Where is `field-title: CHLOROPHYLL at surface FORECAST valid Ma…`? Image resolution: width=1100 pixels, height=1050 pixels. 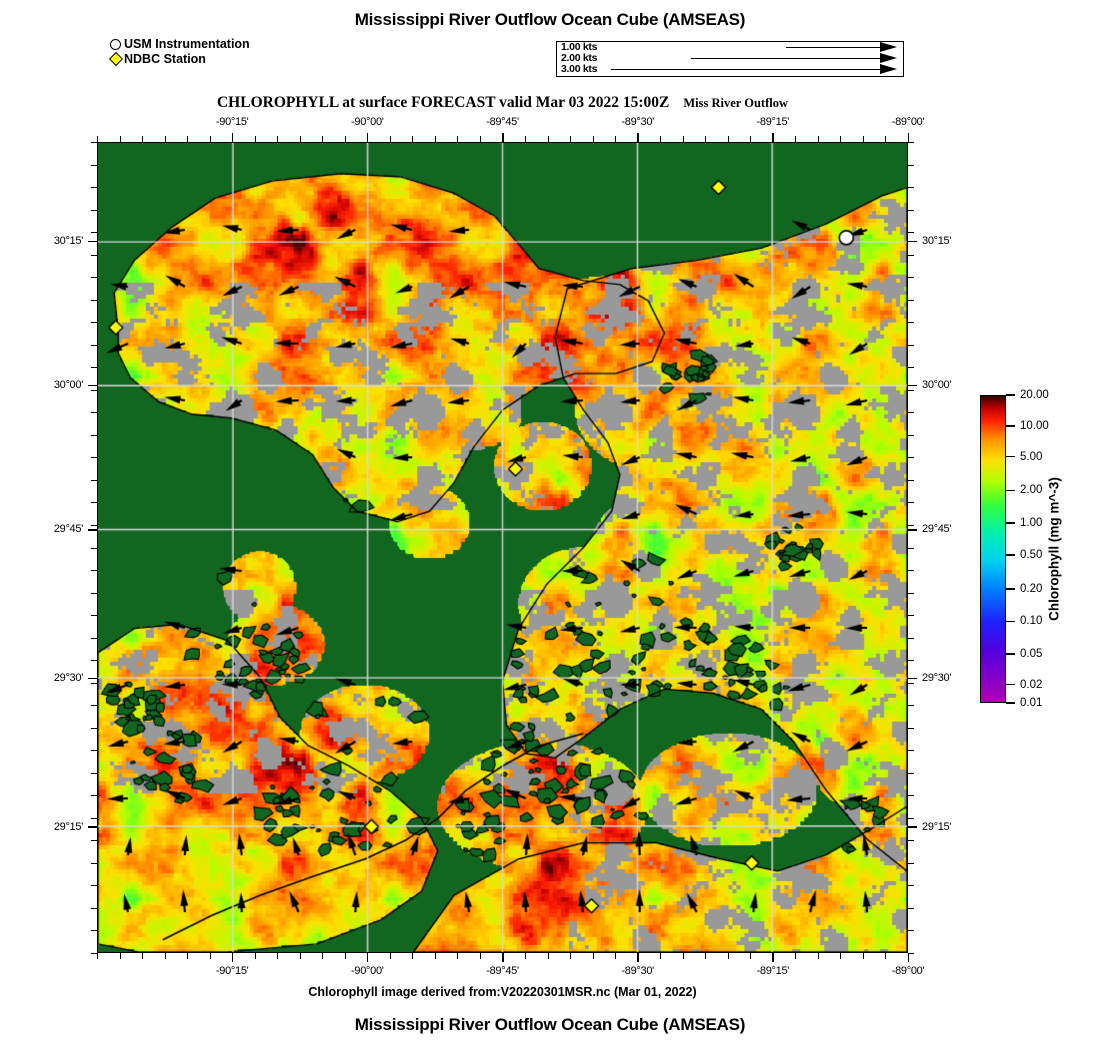 field-title: CHLOROPHYLL at surface FORECAST valid Ma… is located at coordinates (502, 103).